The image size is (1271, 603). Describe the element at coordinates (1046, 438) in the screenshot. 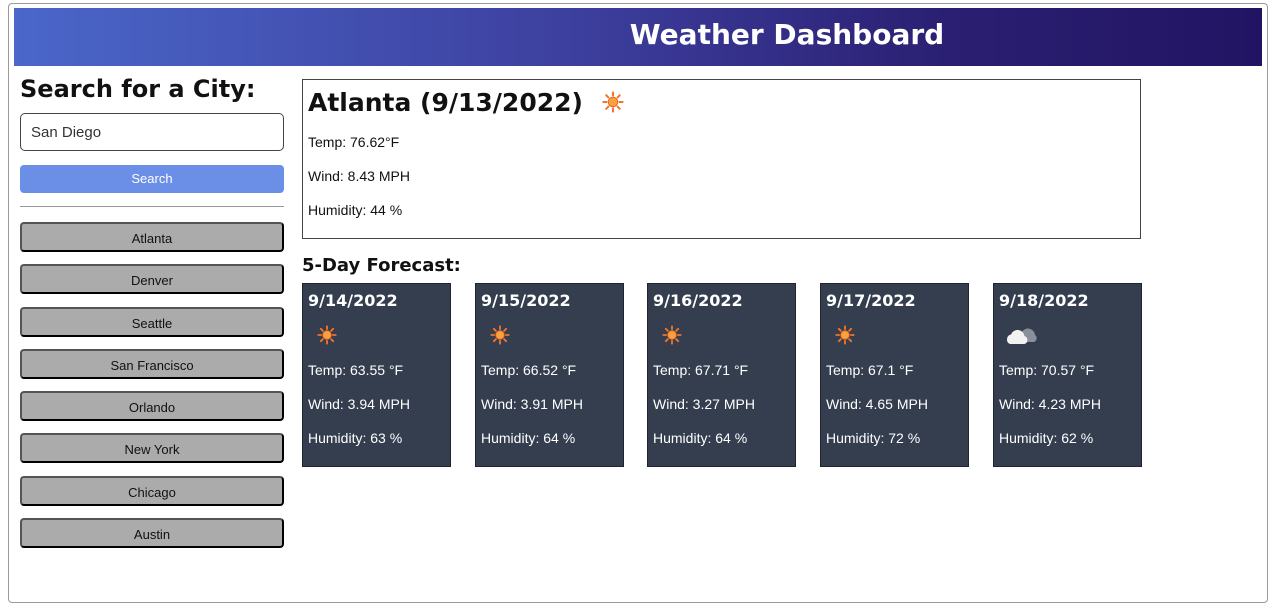

I see `forecast-humidity: Humidity: 62 %` at that location.